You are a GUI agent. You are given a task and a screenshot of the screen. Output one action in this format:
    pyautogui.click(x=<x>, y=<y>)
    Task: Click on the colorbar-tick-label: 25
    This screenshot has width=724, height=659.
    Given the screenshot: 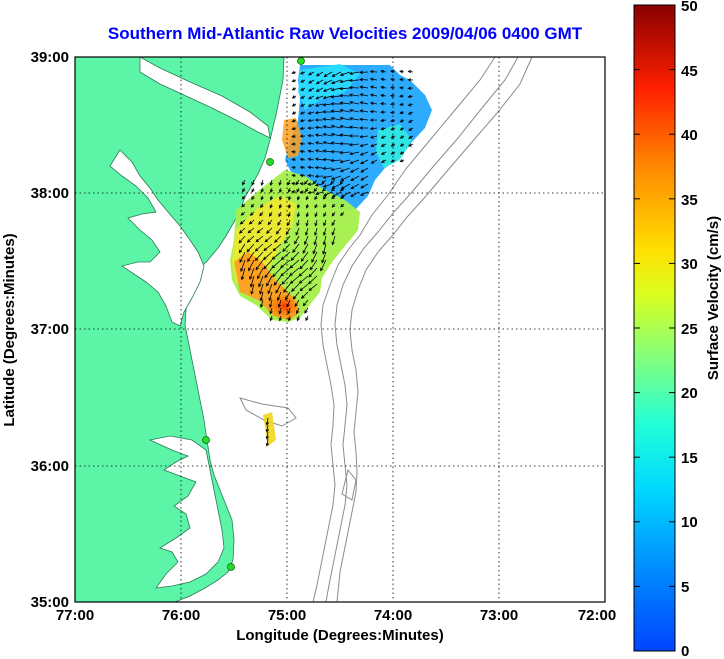 What is the action you would take?
    pyautogui.click(x=689, y=329)
    